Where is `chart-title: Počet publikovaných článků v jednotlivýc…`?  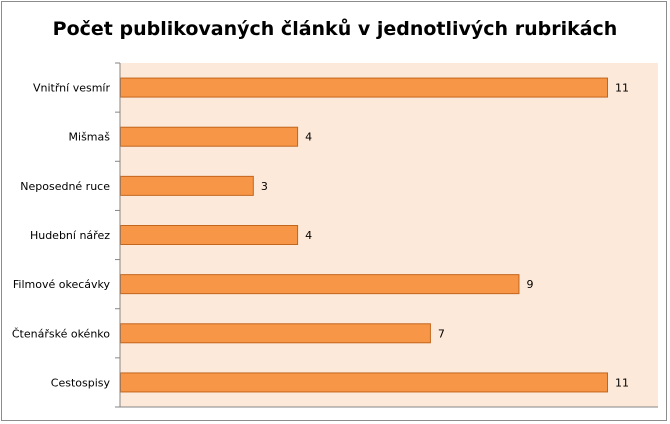
chart-title: Počet publikovaných článků v jednotlivýc… is located at coordinates (335, 29).